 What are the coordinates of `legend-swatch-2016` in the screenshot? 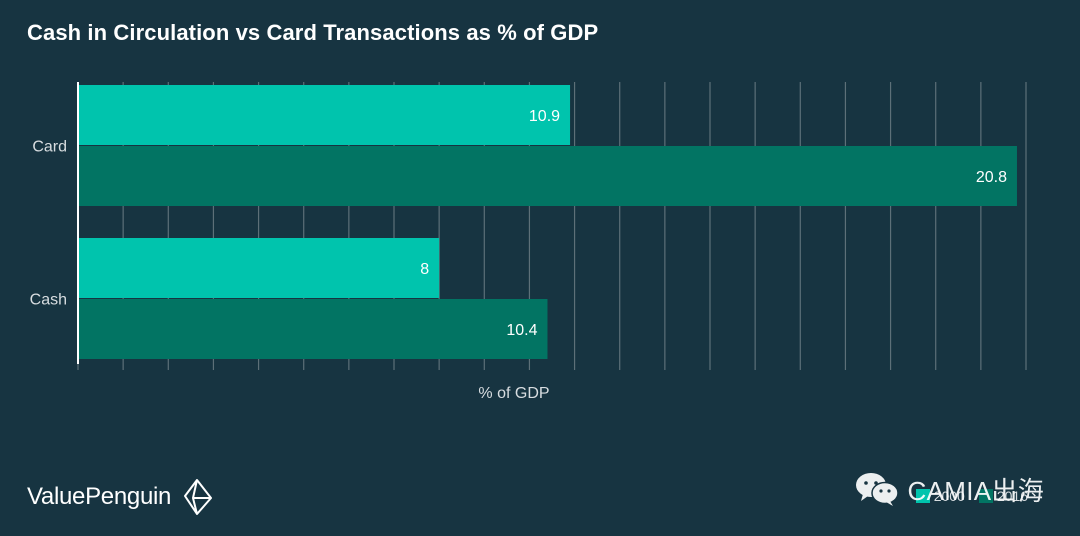 It's located at (985, 496).